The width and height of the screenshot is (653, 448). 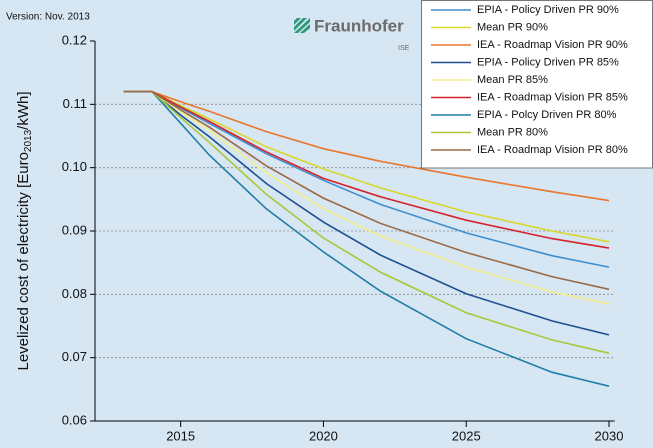 What do you see at coordinates (74, 419) in the screenshot?
I see `y-tick-label: 0.06` at bounding box center [74, 419].